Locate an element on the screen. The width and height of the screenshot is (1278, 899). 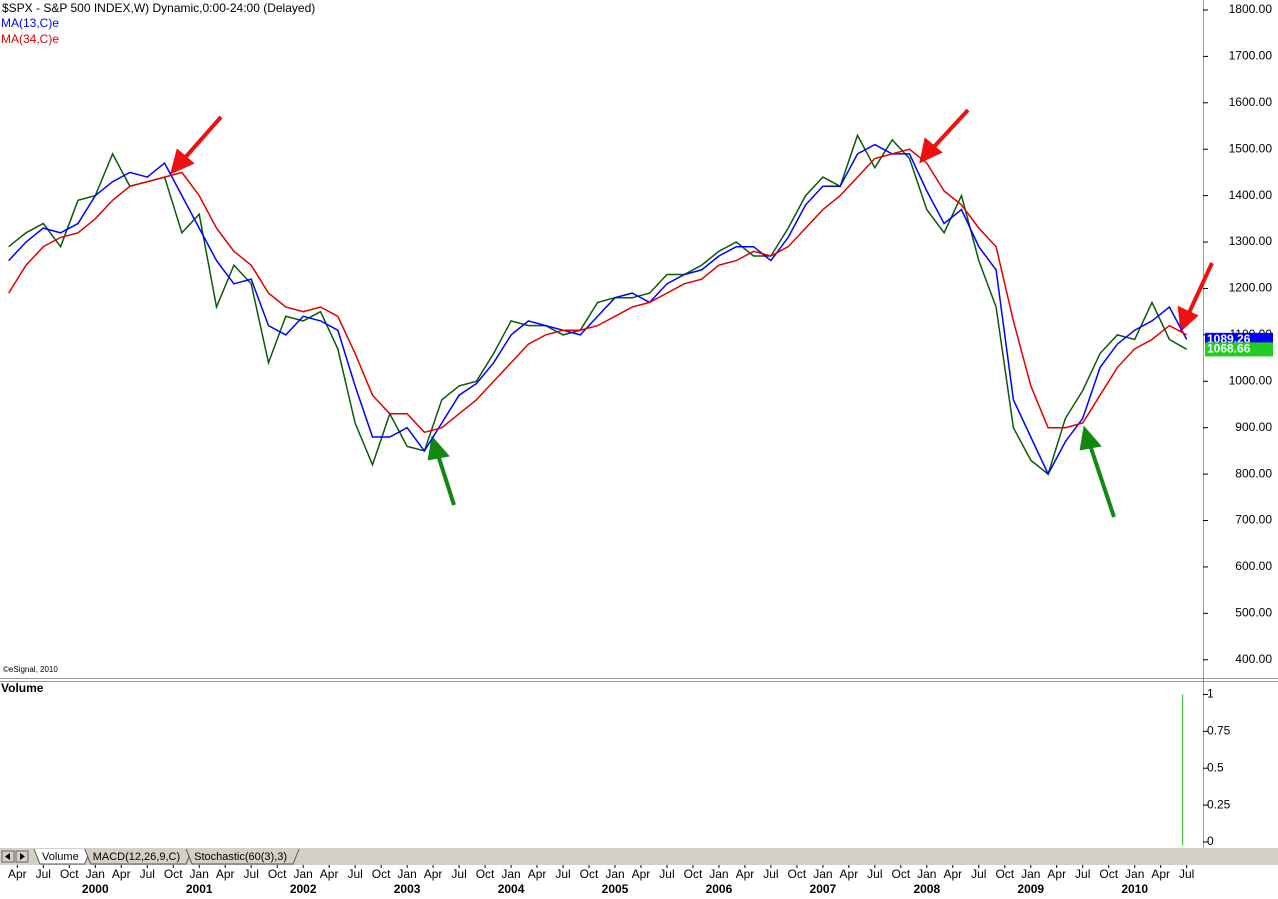
tab-label: Volume is located at coordinates (60, 857).